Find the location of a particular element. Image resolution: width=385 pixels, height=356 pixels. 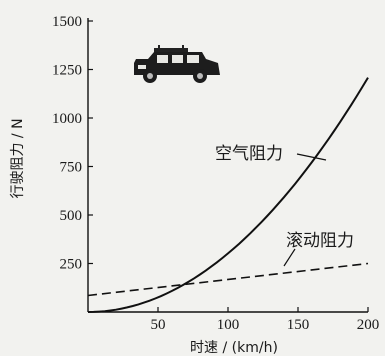

x-tick-label: 200 is located at coordinates (368, 325).